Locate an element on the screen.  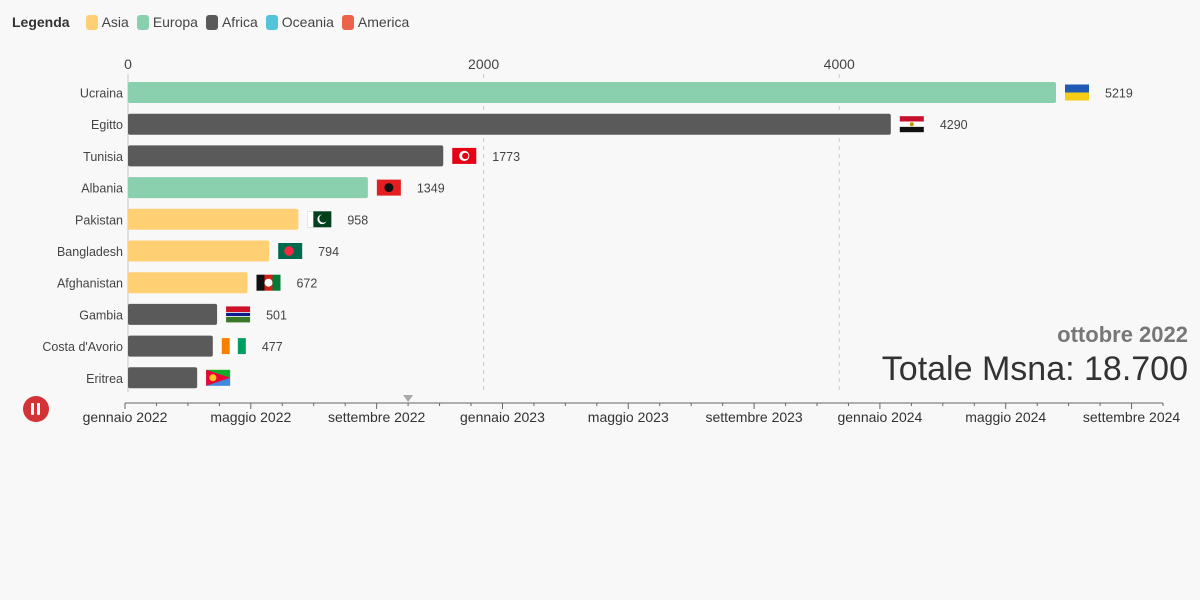
data-label: 1349 is located at coordinates (431, 189).